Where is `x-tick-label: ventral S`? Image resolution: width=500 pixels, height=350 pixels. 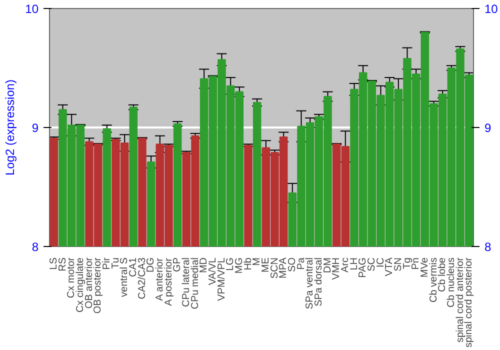 x-tick-label: ventral S is located at coordinates (124, 277).